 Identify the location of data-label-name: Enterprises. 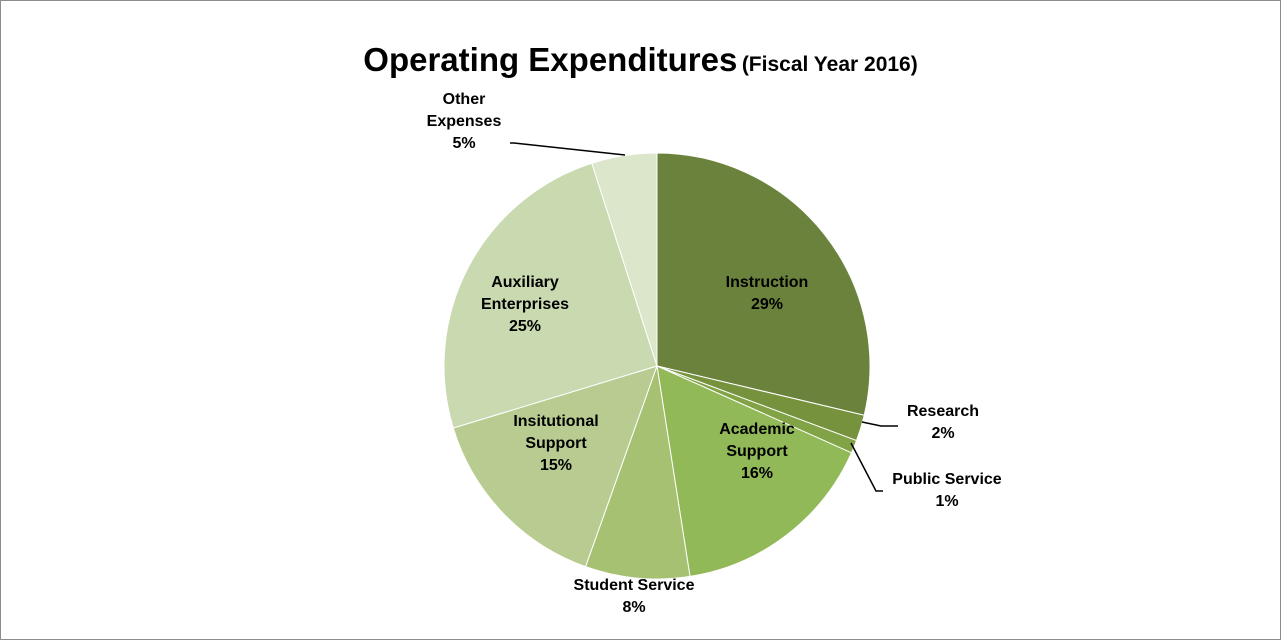
(525, 304).